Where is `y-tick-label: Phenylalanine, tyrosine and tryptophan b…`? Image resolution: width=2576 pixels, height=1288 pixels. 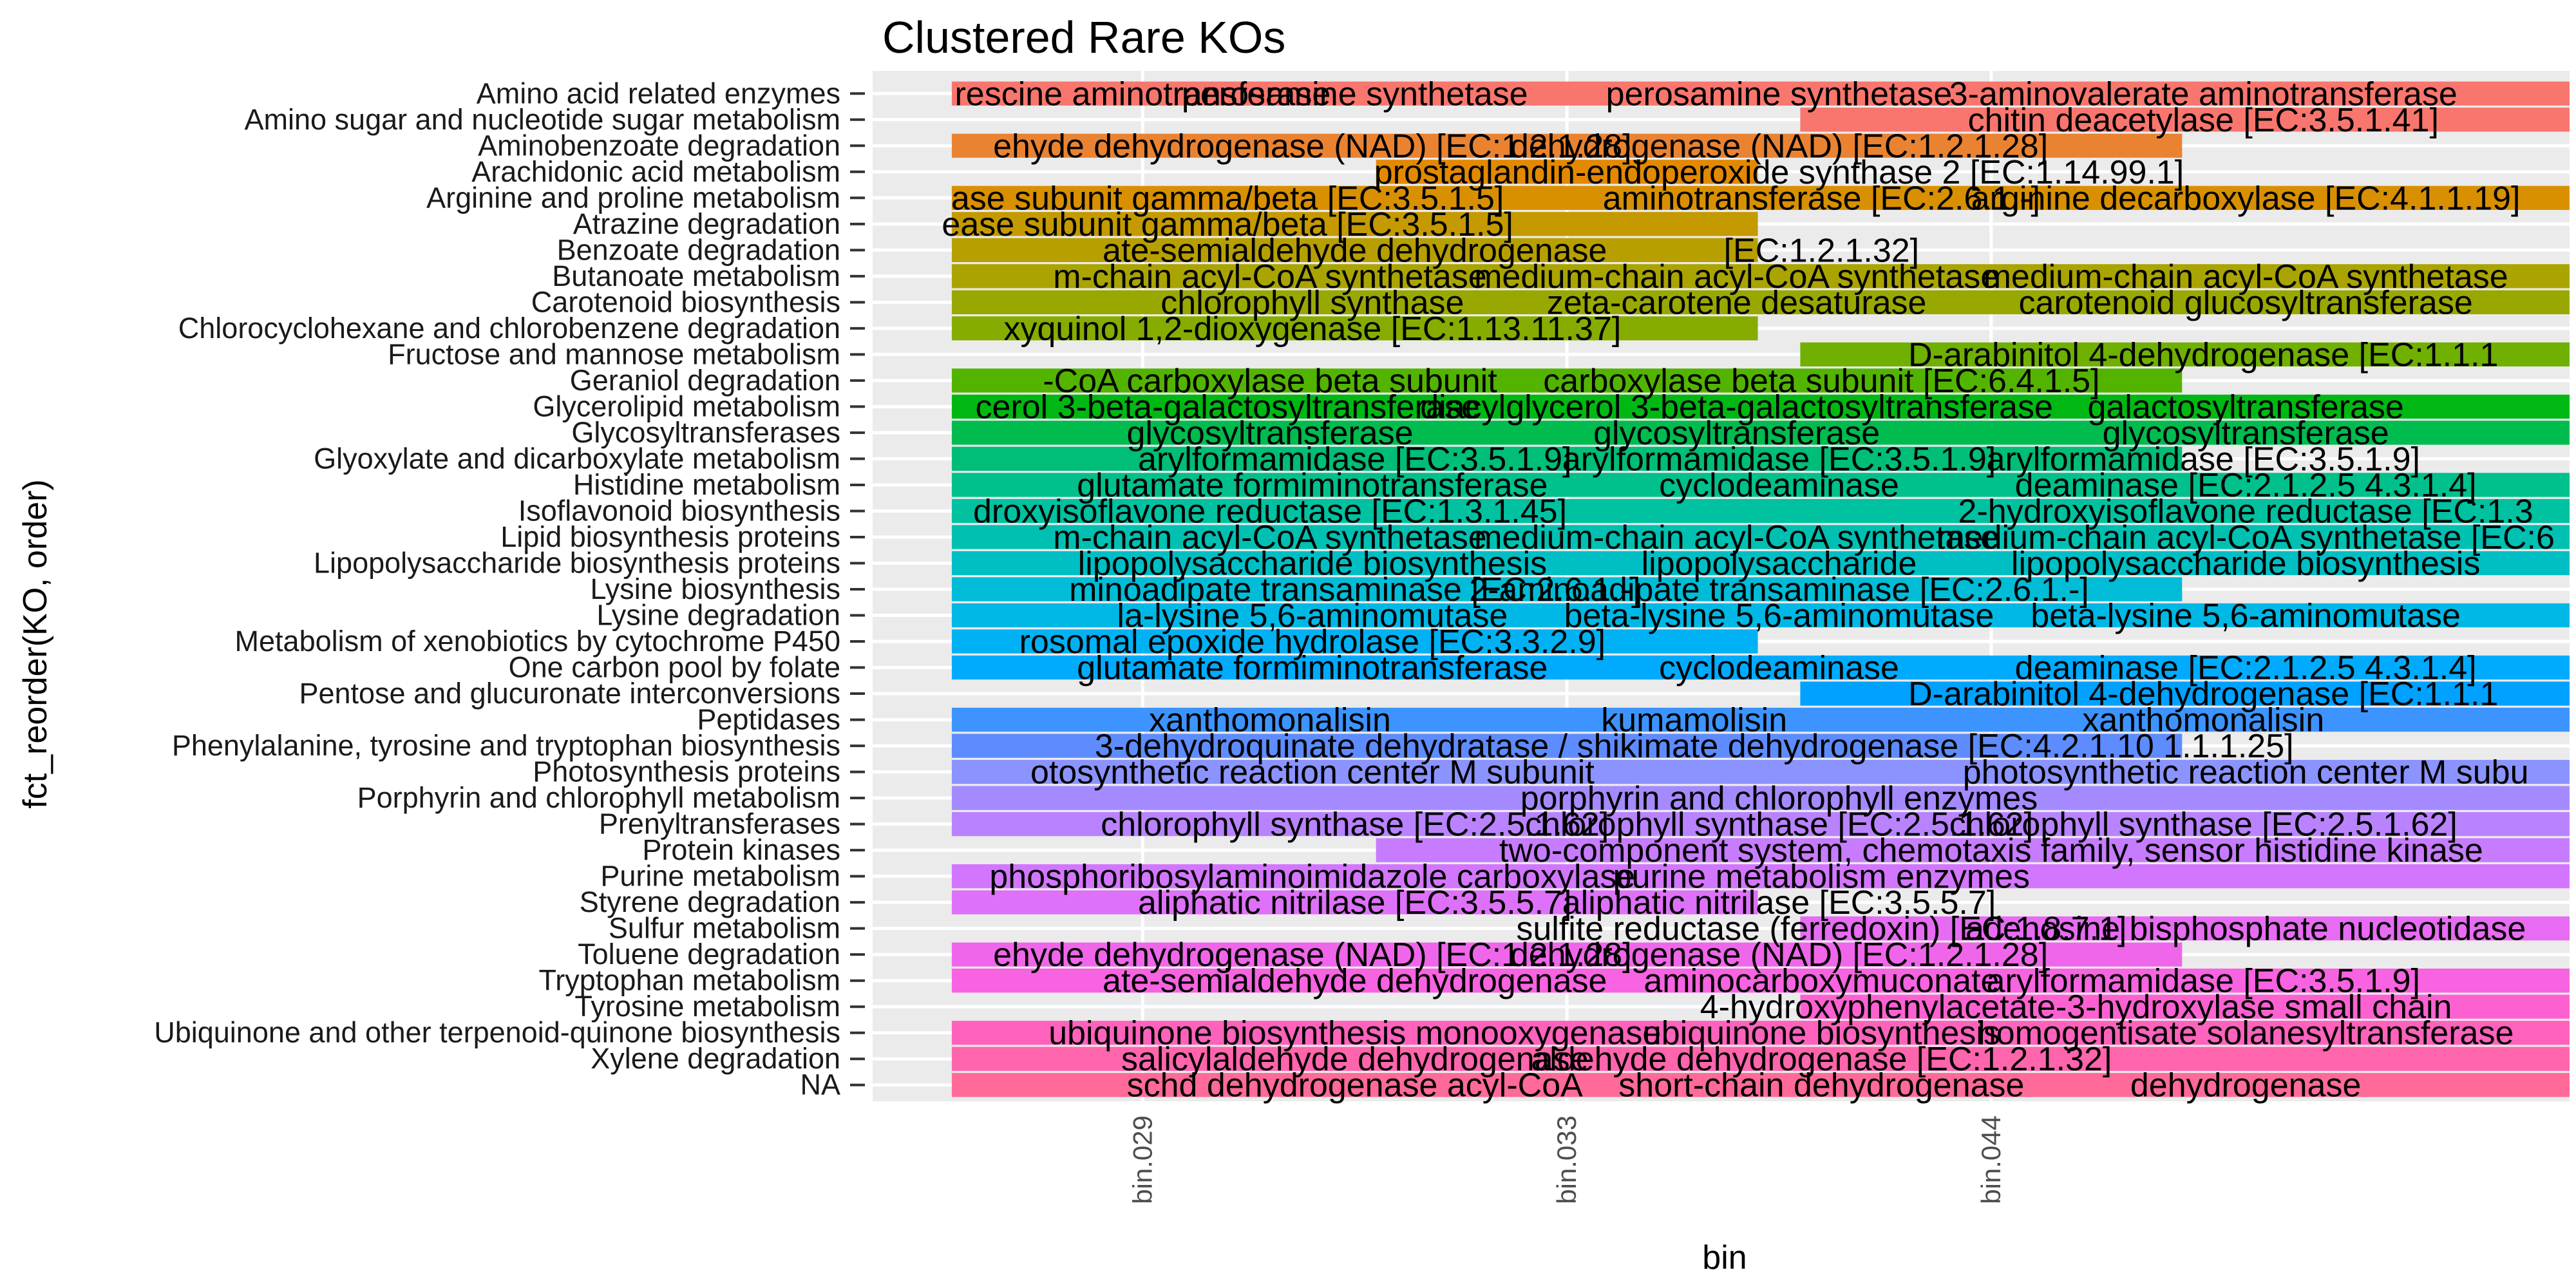
y-tick-label: Phenylalanine, tyrosine and tryptophan b… is located at coordinates (506, 746).